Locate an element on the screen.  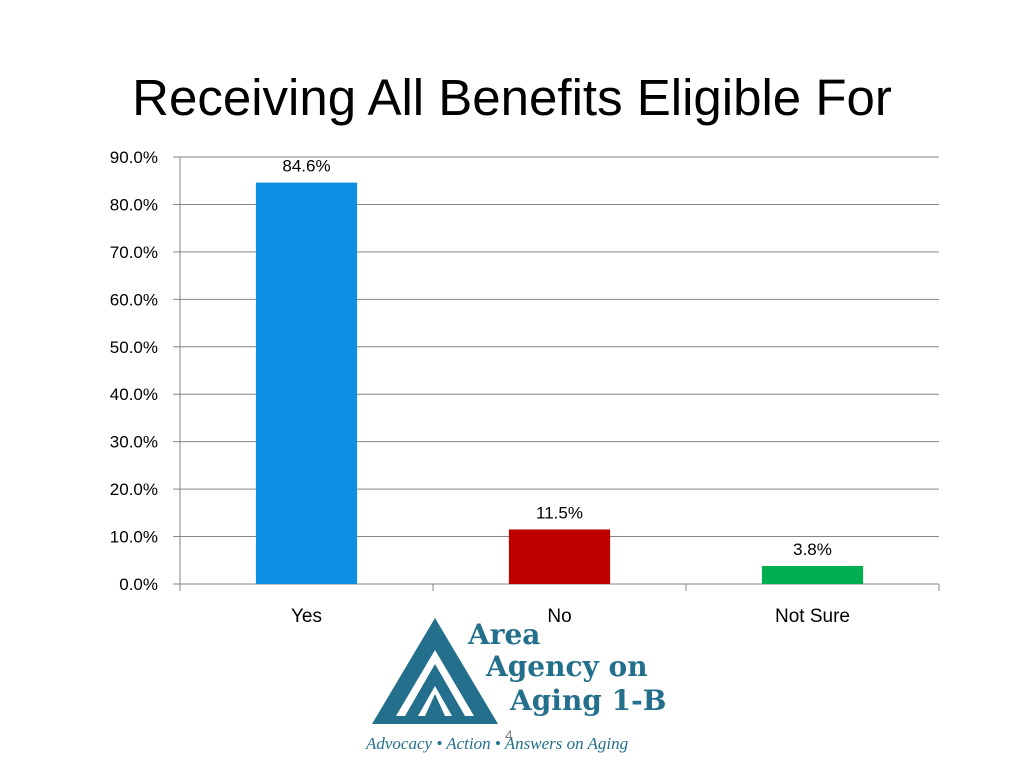
slide-title: Receiving All Benefits Eligible For is located at coordinates (512, 97).